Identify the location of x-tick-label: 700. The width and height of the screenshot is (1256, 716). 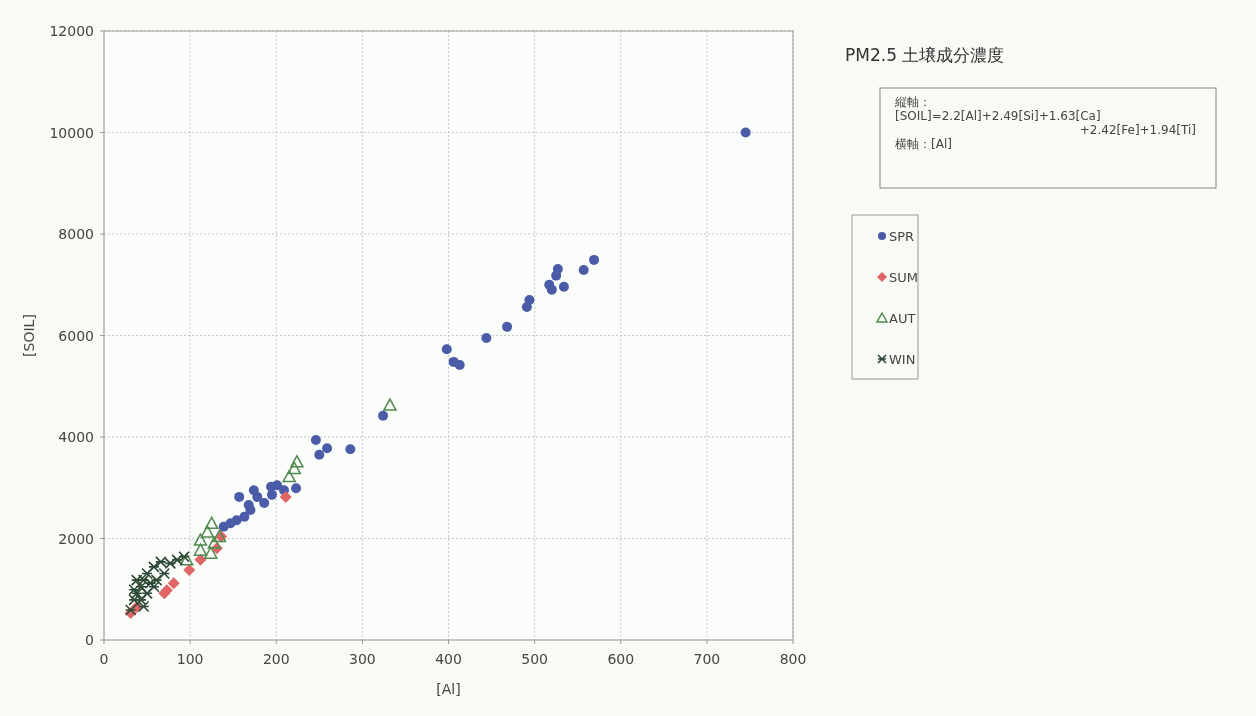
(707, 659).